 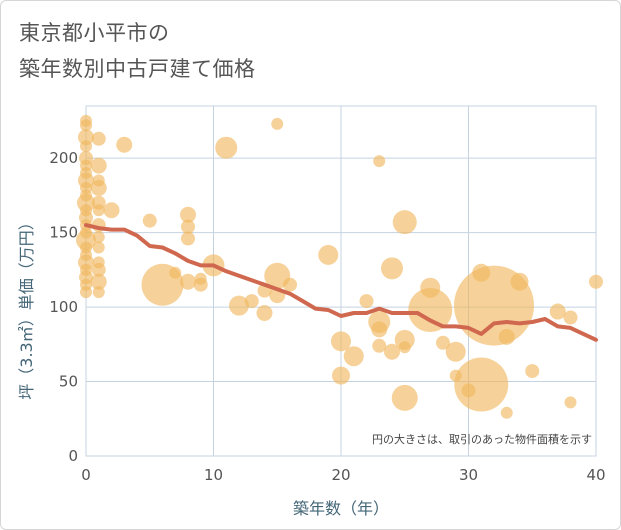 What do you see at coordinates (73, 456) in the screenshot?
I see `y-tick-label: 0` at bounding box center [73, 456].